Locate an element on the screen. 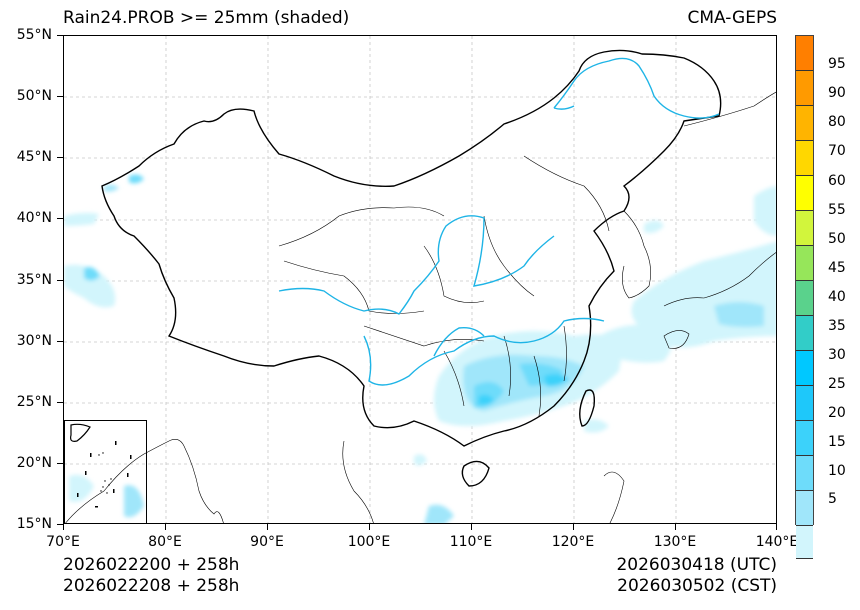 Image resolution: width=860 pixels, height=610 pixels. init-time-block: 2026022200 + 258h 2026022208 + 258h is located at coordinates (151, 576).